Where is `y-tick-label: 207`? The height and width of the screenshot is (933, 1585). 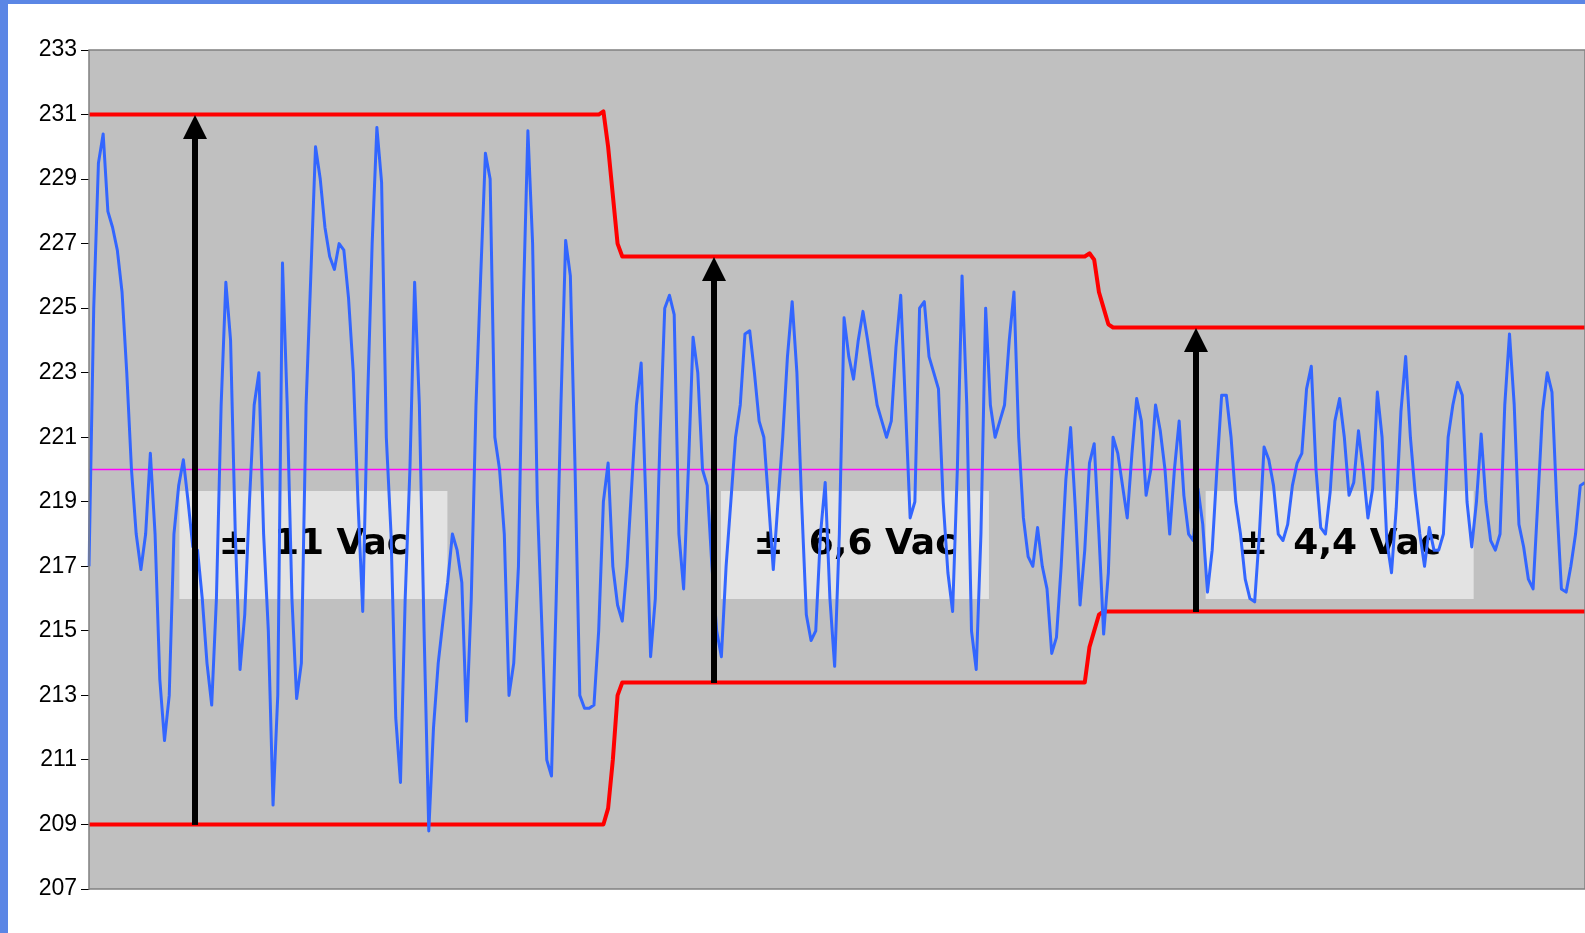 y-tick-label: 207 is located at coordinates (57, 887).